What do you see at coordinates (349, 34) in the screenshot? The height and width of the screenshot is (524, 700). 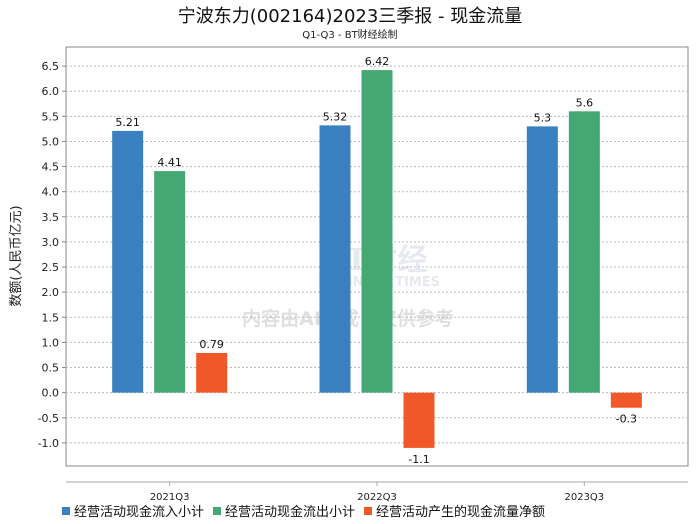 I see `chart-subtitle: Q1-Q3 - BT财经绘制` at bounding box center [349, 34].